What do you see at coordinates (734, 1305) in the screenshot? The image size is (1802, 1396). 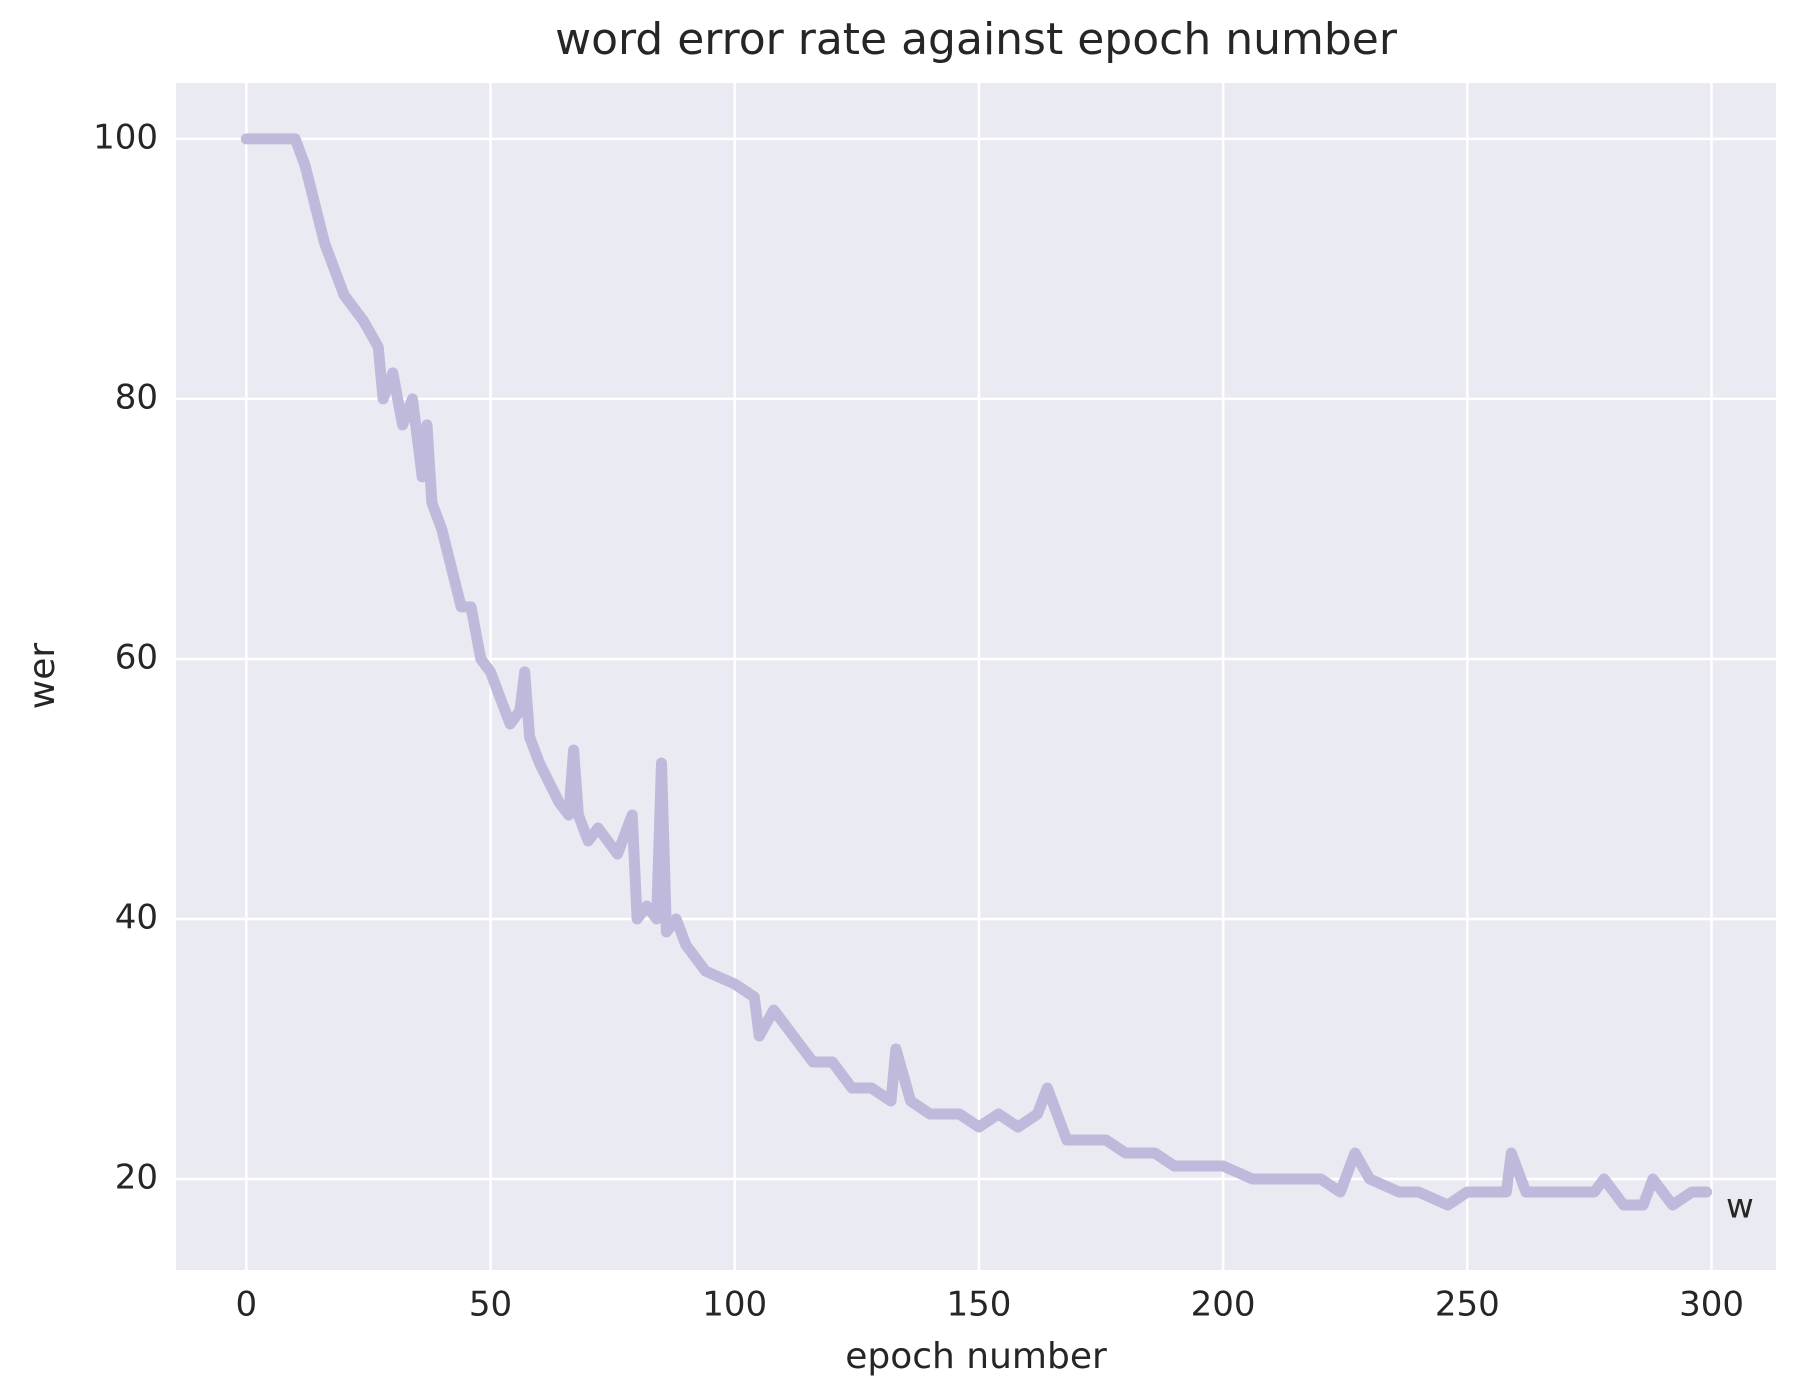 I see `x-tick-label: 100` at bounding box center [734, 1305].